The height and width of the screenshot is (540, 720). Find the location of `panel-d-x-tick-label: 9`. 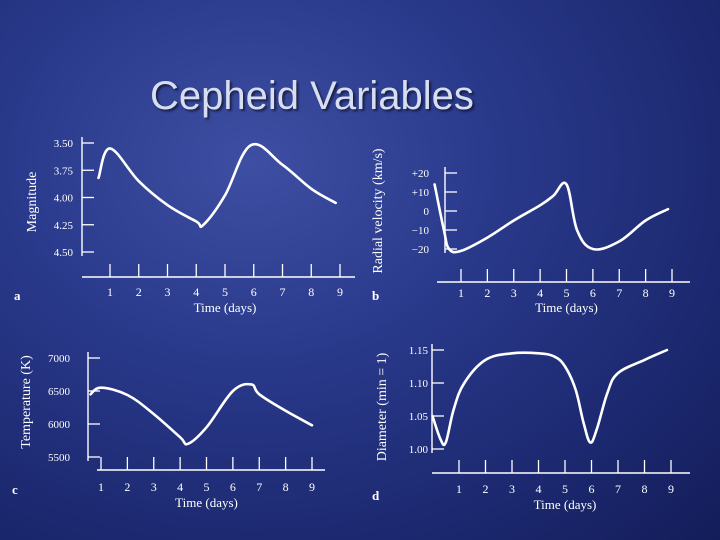

panel-d-x-tick-label: 9 is located at coordinates (671, 489).